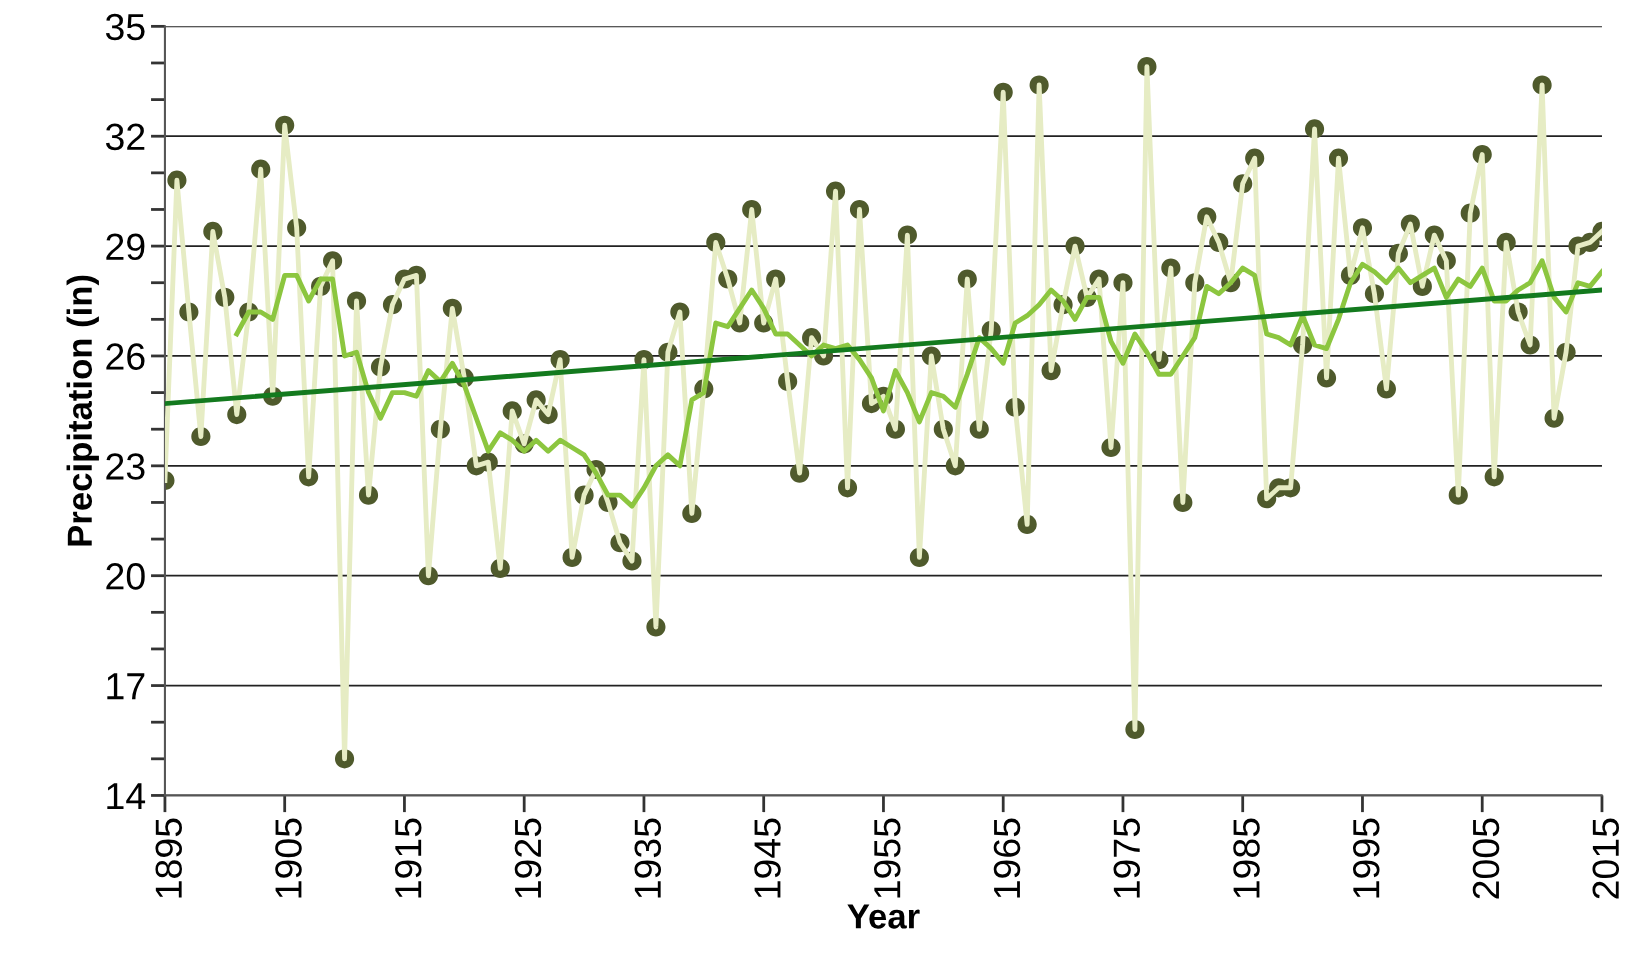 The height and width of the screenshot is (976, 1633). Describe the element at coordinates (125, 247) in the screenshot. I see `y-tick-label: 29` at that location.